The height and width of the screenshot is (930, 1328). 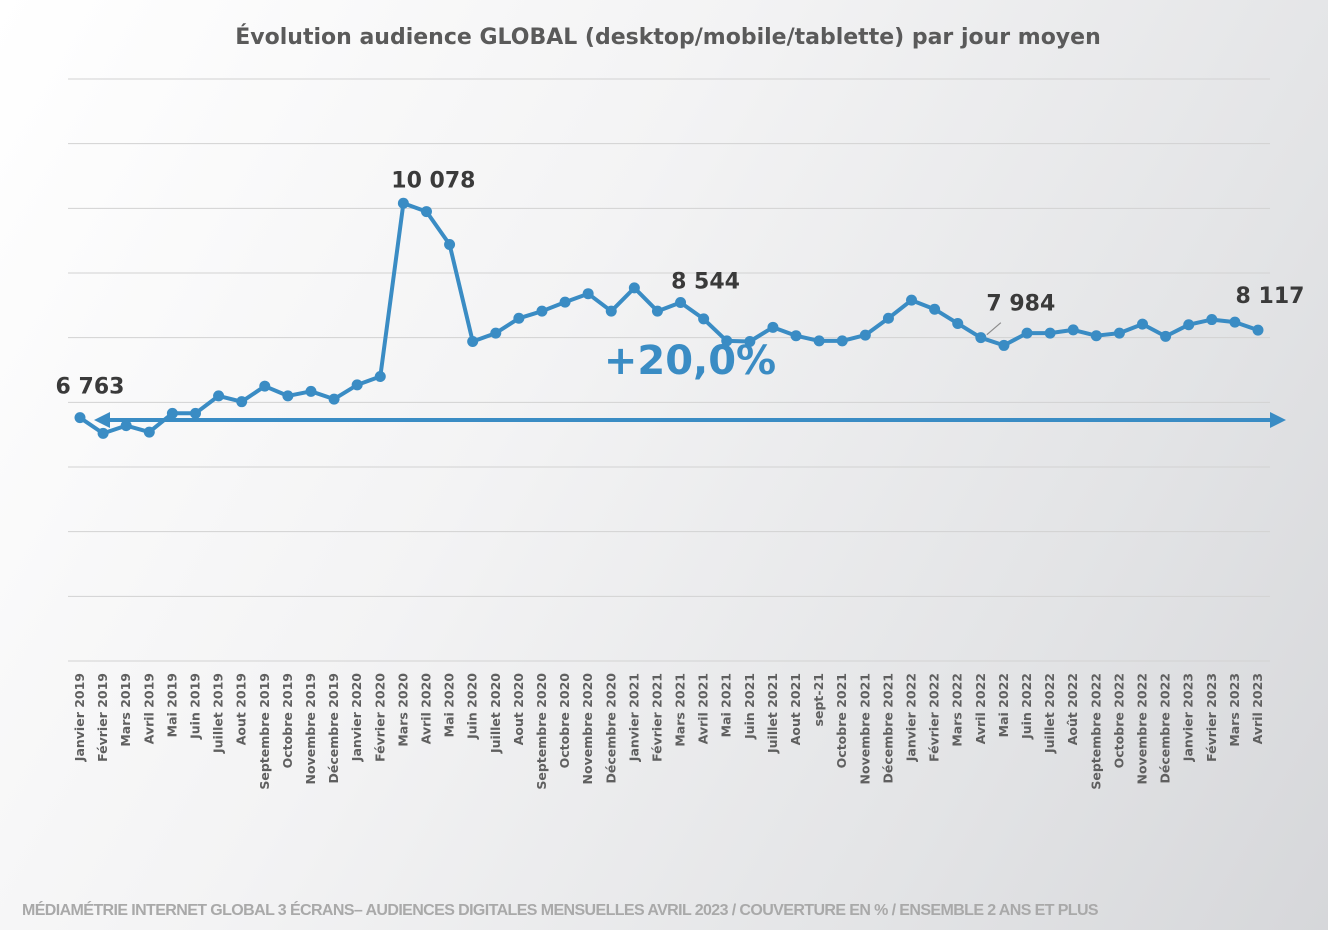 I want to click on x-tick-label: Mai 2020, so click(x=449, y=705).